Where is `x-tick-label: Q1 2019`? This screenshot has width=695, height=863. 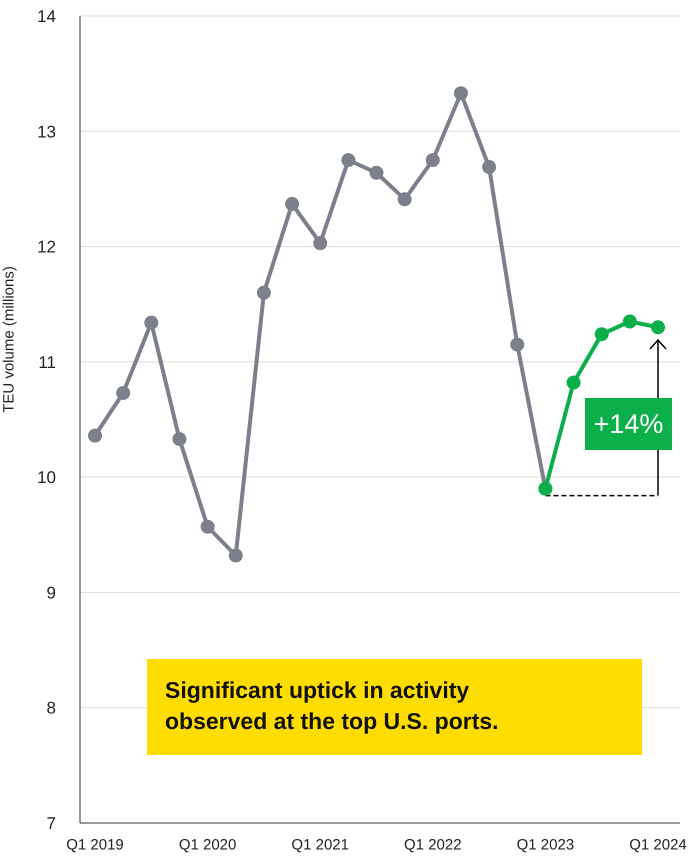 x-tick-label: Q1 2019 is located at coordinates (95, 845).